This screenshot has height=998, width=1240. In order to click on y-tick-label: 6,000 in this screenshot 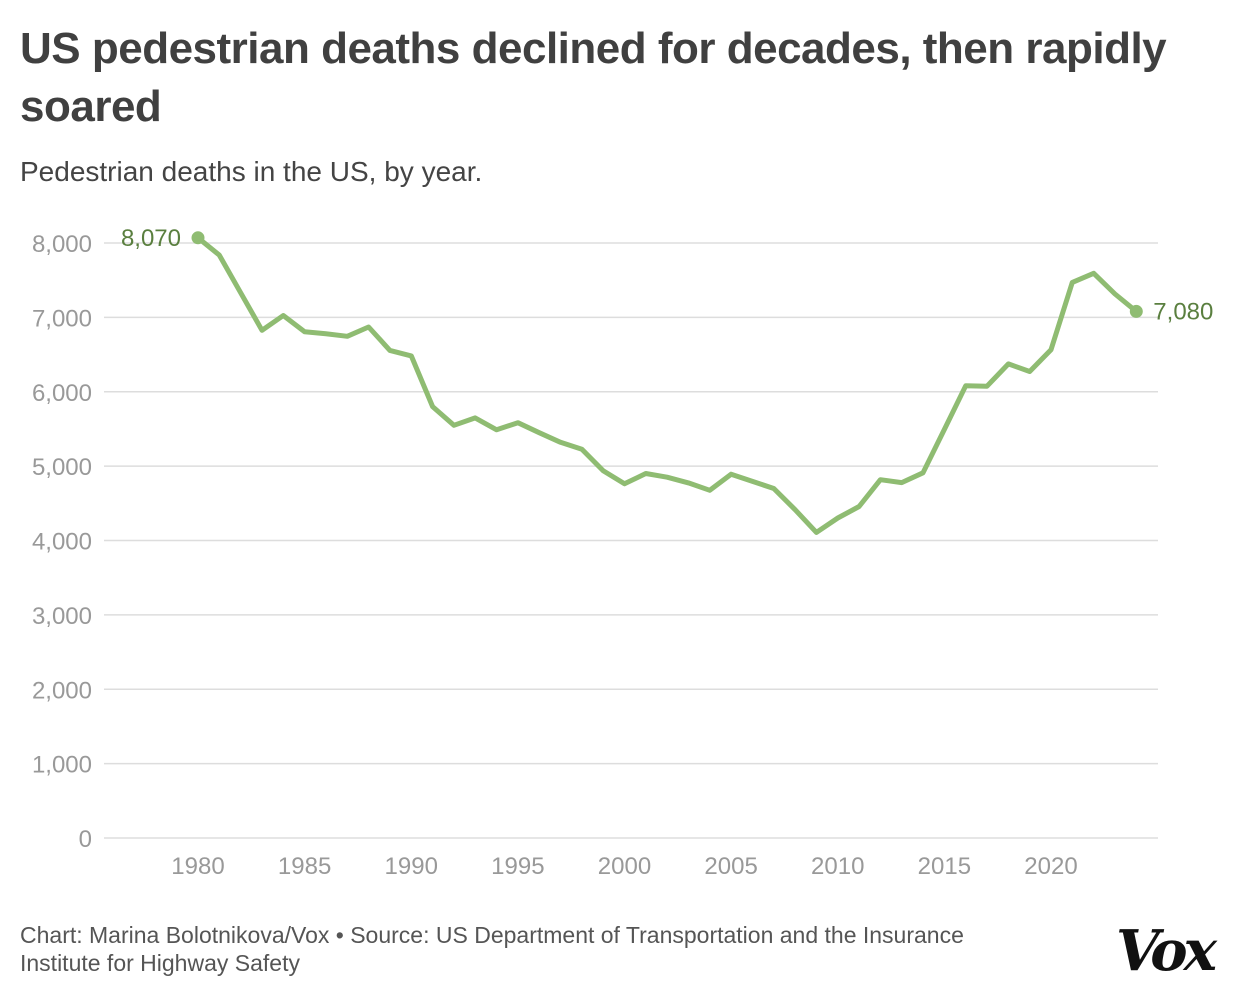, I will do `click(62, 393)`.